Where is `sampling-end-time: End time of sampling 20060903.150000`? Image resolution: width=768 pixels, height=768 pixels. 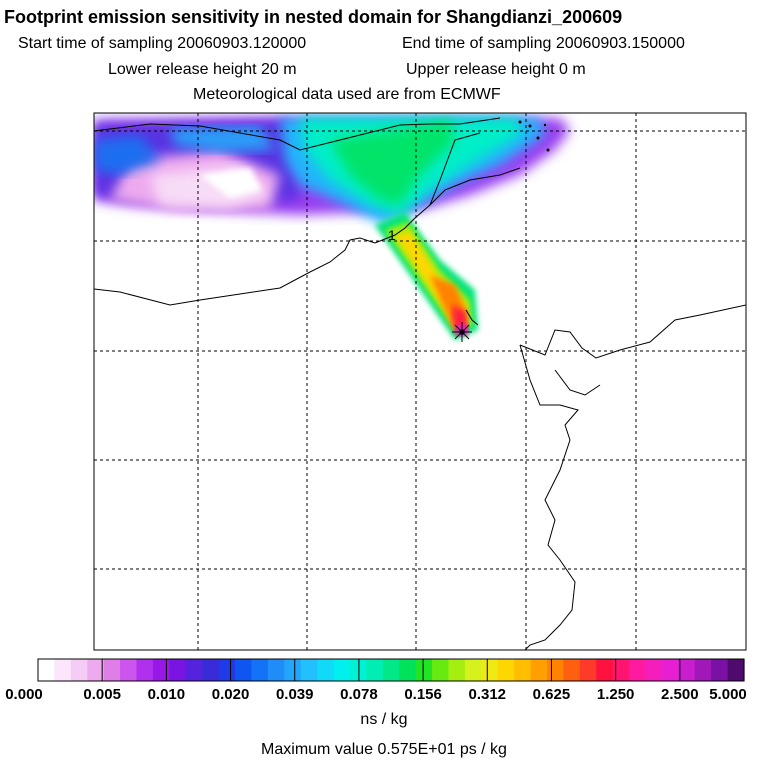
sampling-end-time: End time of sampling 20060903.150000 is located at coordinates (543, 43).